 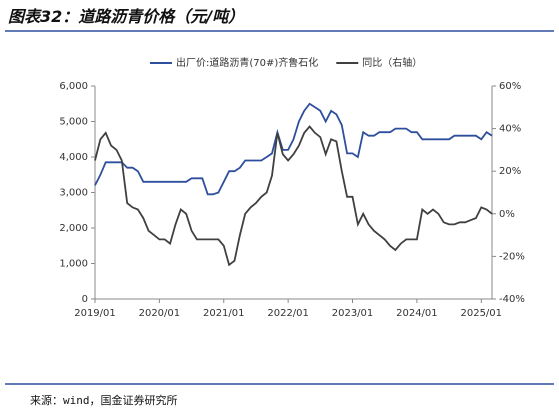 What do you see at coordinates (73, 86) in the screenshot?
I see `y-tick-label: 6,000` at bounding box center [73, 86].